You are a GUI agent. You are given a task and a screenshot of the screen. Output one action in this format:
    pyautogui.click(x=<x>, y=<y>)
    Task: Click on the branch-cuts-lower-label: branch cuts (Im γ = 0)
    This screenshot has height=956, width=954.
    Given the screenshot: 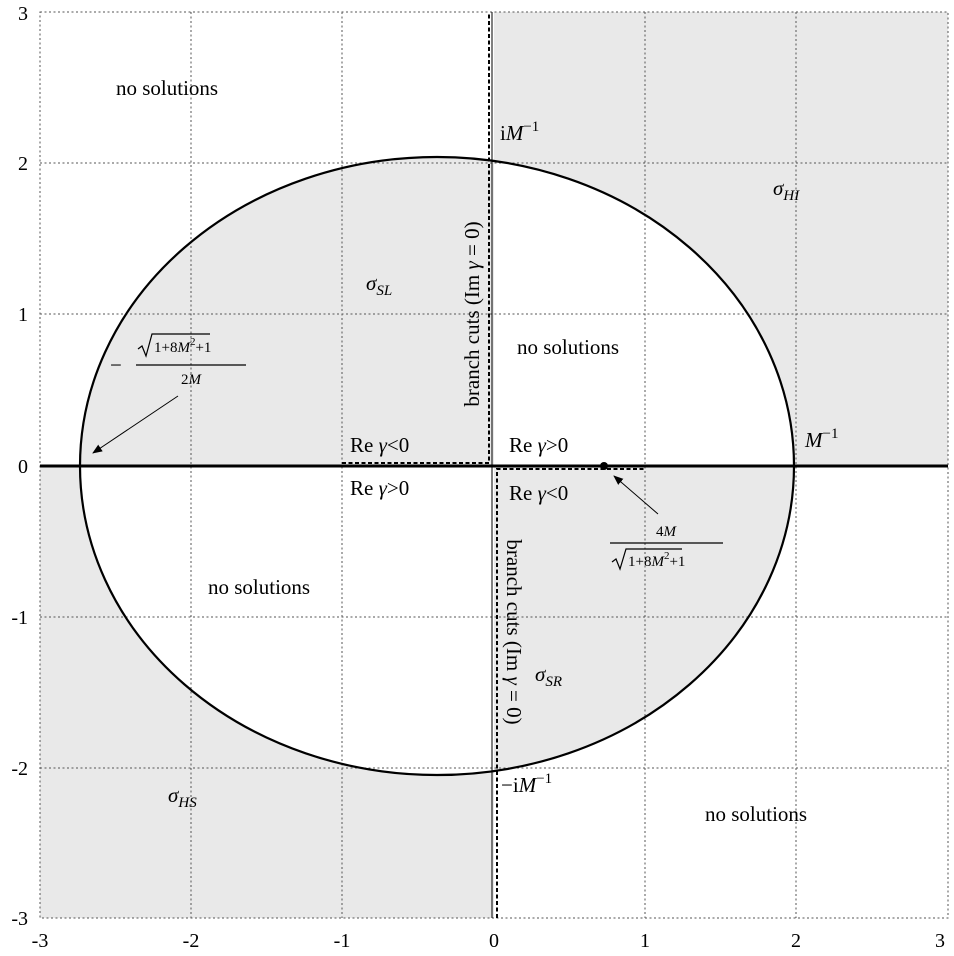 What is the action you would take?
    pyautogui.click(x=514, y=631)
    